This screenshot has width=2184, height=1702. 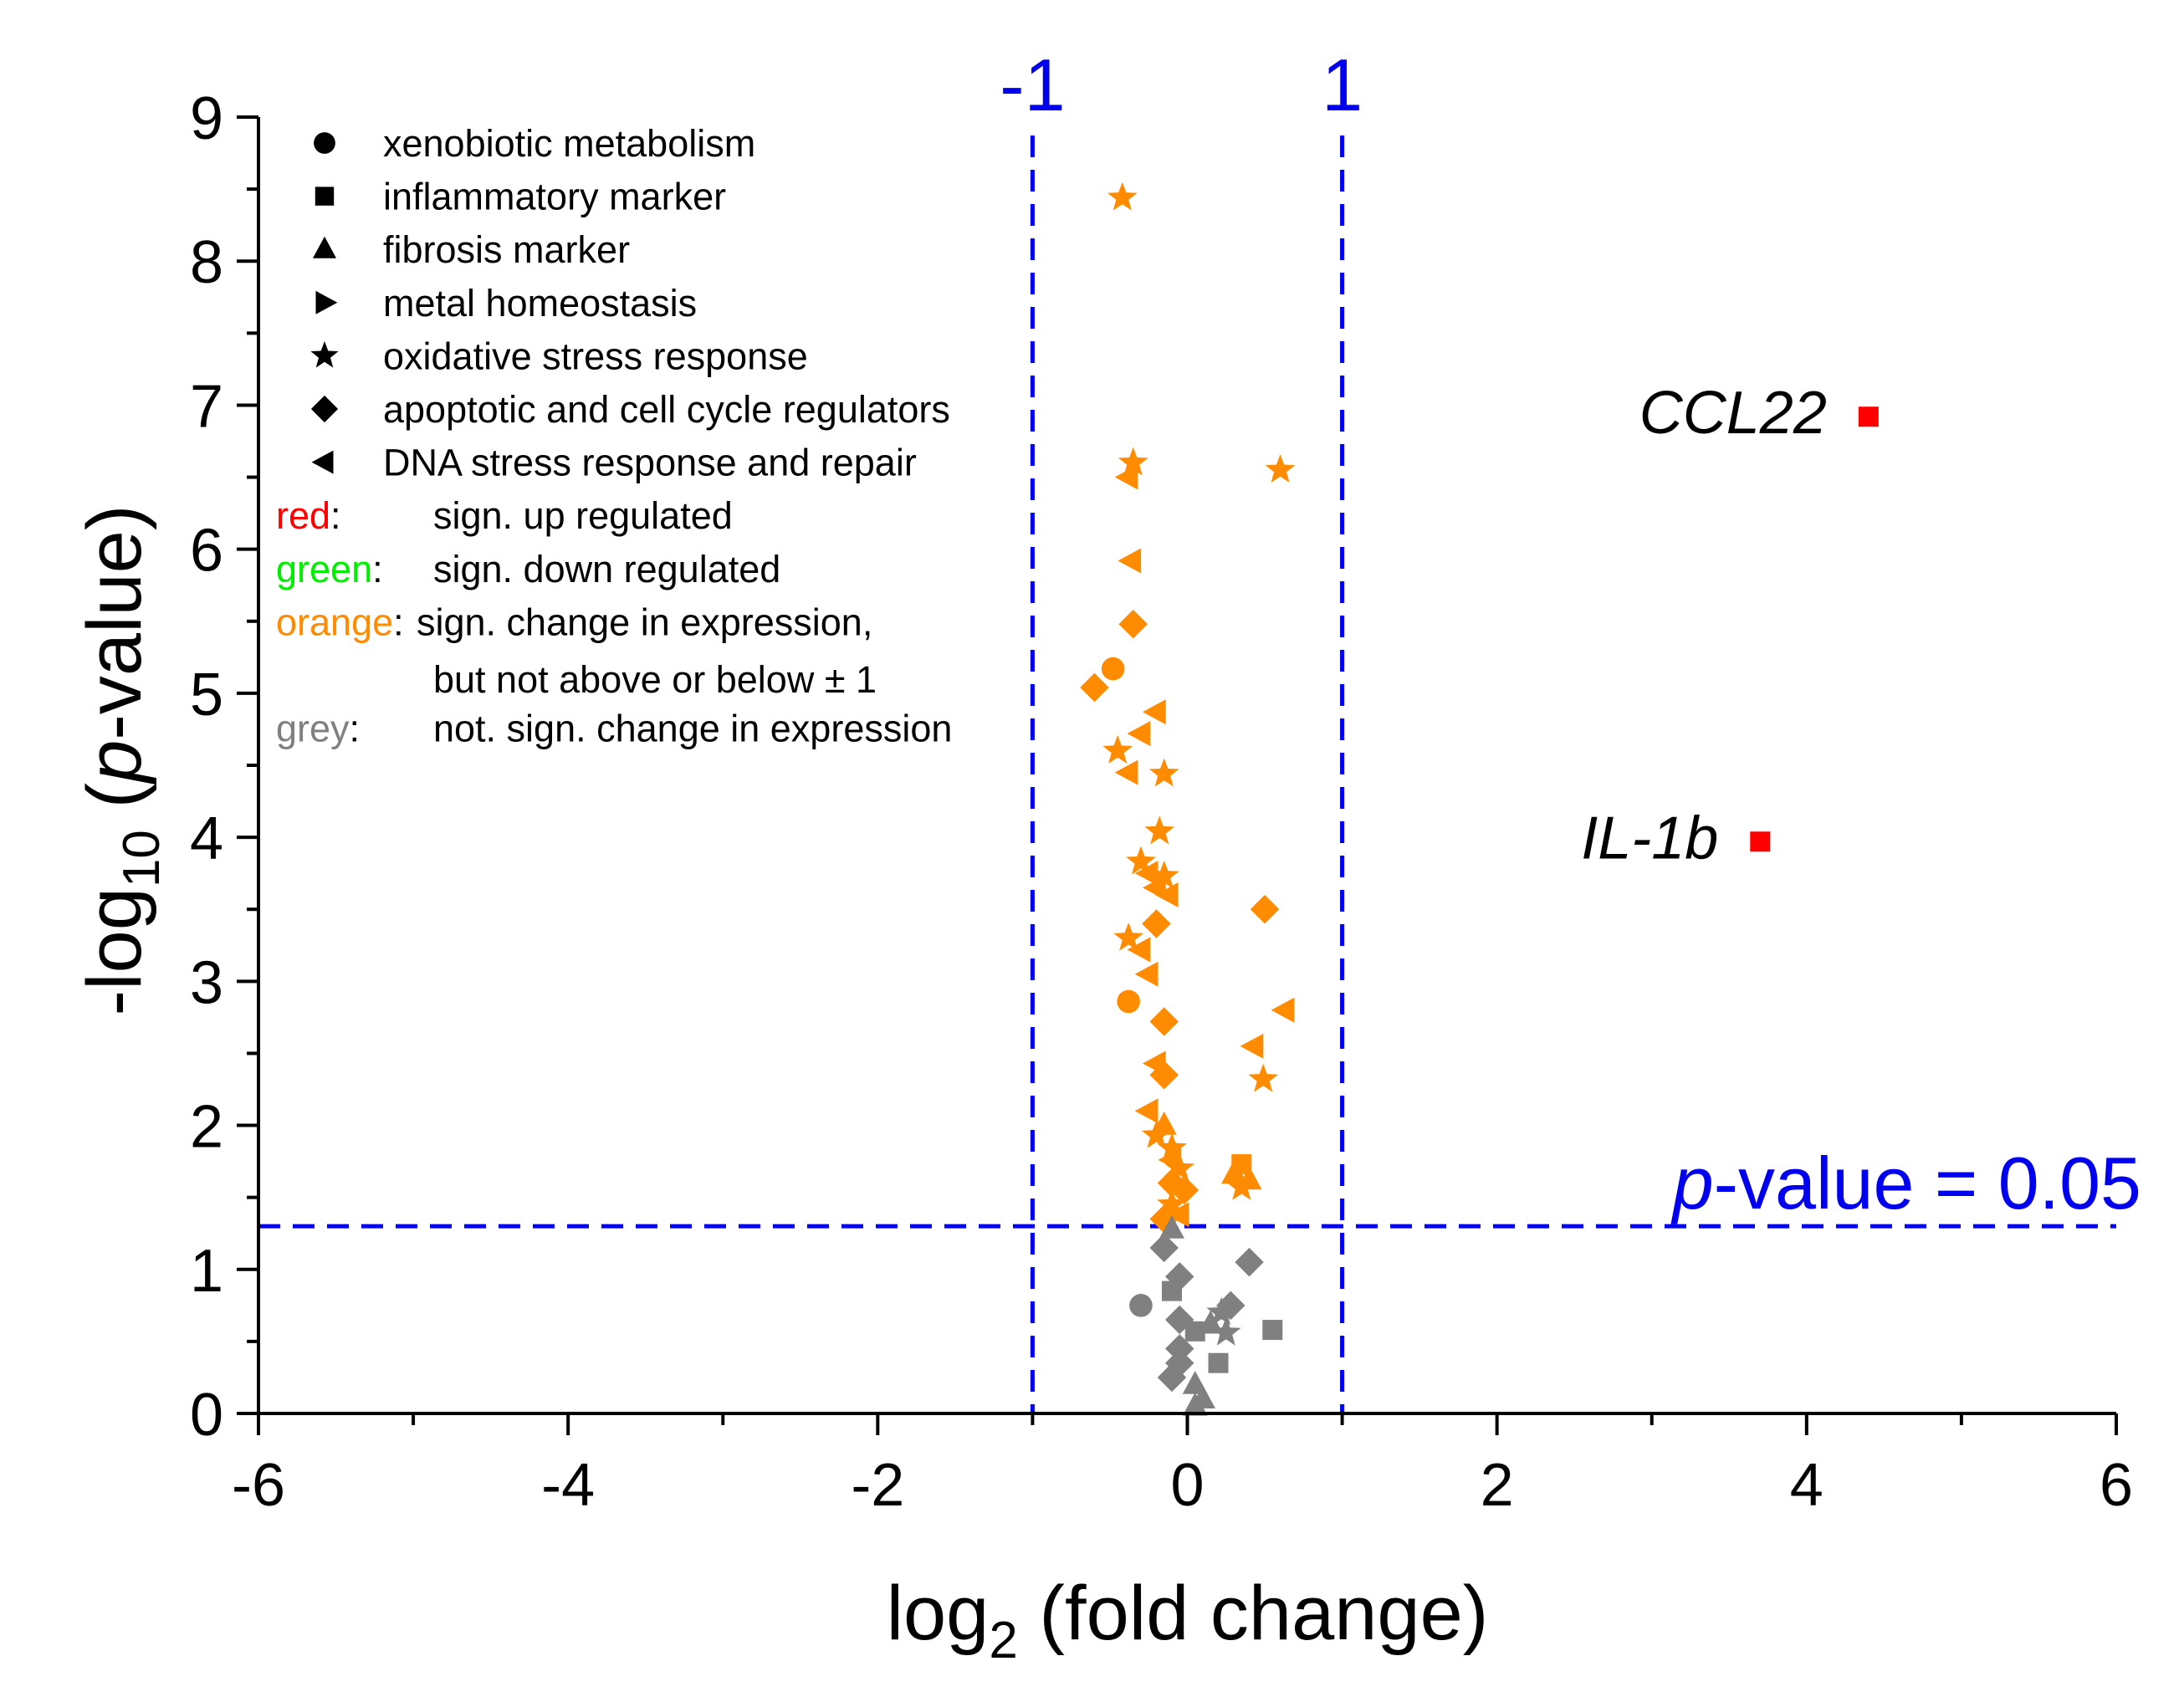 What do you see at coordinates (606, 569) in the screenshot?
I see `legend-color-text-green: sign. down regulated` at bounding box center [606, 569].